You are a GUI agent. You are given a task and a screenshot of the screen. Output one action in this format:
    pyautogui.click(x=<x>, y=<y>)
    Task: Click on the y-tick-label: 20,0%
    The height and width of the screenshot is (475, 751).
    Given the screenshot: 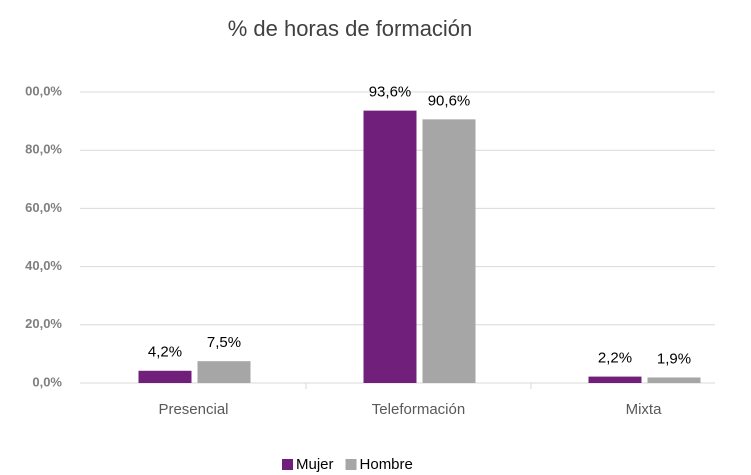 What is the action you would take?
    pyautogui.click(x=43, y=323)
    